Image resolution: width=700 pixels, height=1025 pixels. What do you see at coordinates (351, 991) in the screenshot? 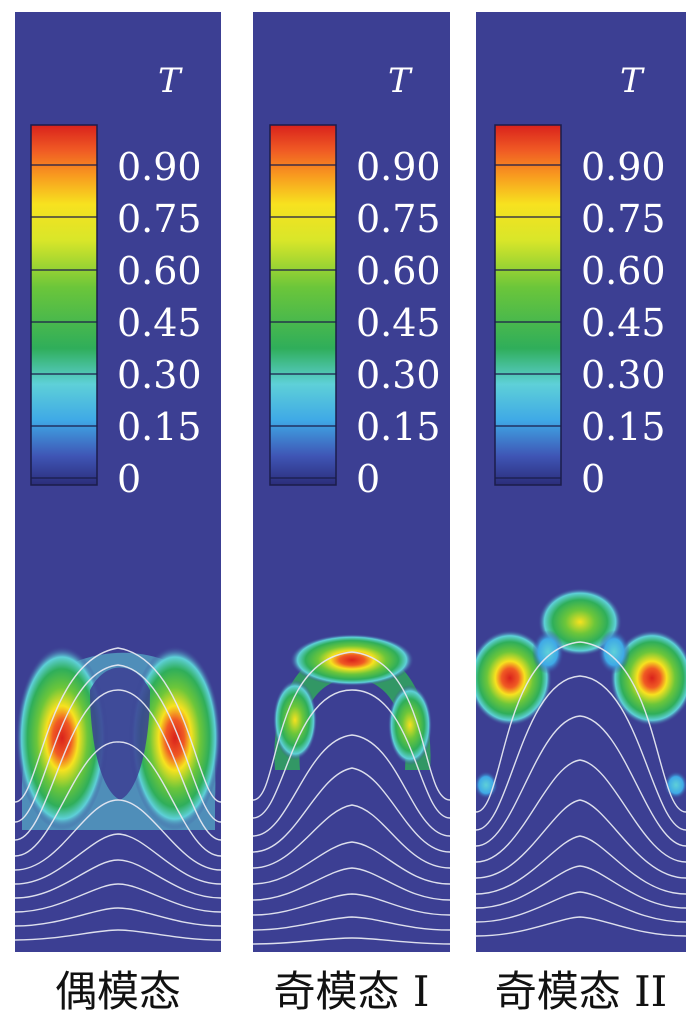
I see `panel-caption-odd-mode-1: 奇模态 I` at bounding box center [351, 991].